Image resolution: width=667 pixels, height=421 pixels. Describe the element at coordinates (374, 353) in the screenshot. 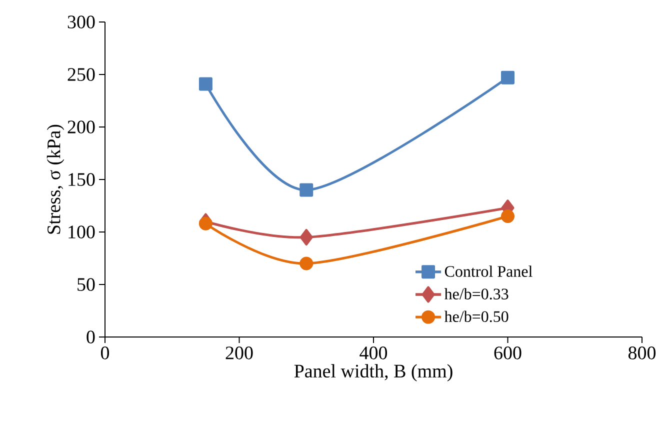

I see `x-tick-label: 400` at that location.